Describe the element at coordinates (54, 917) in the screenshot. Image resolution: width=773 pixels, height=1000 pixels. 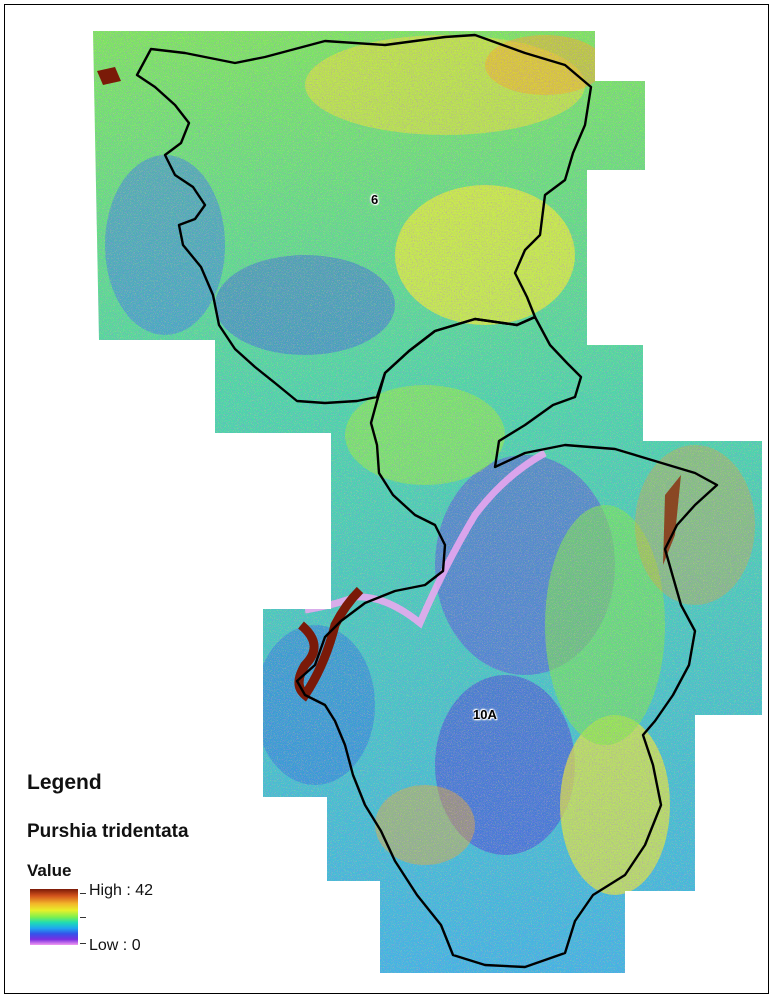
I see `color-ramp-swatch` at that location.